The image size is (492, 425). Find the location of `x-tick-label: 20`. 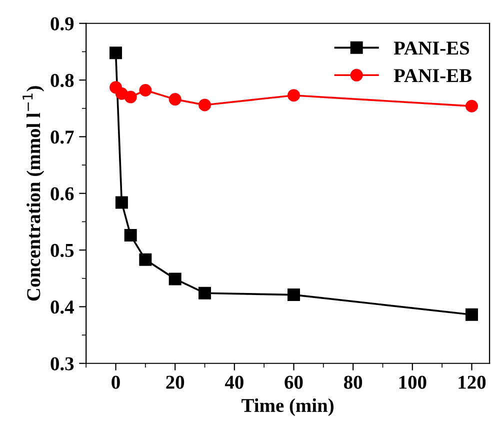

x-tick-label: 20 is located at coordinates (175, 382).